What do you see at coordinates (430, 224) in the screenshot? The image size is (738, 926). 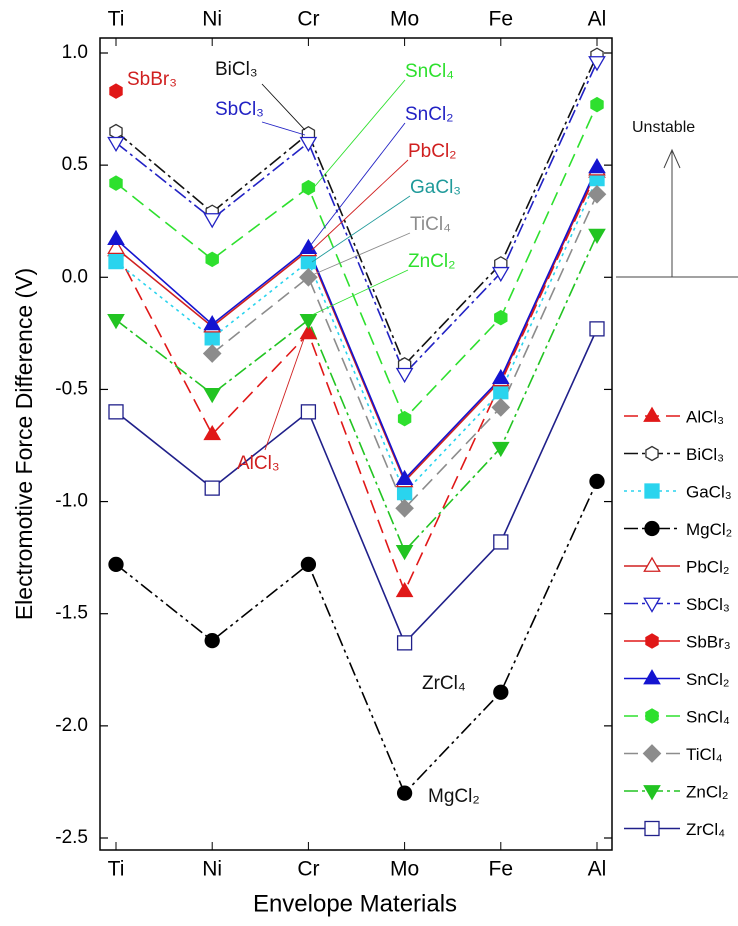 I see `annotation: TiCl₄` at bounding box center [430, 224].